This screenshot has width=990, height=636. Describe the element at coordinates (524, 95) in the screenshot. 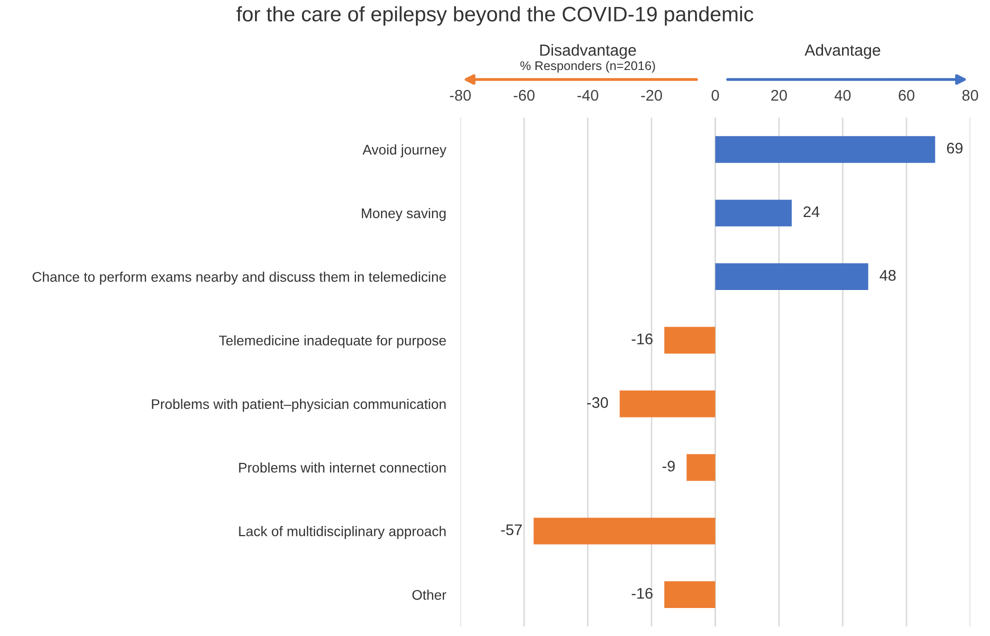

I see `x-tick-label: -60` at that location.